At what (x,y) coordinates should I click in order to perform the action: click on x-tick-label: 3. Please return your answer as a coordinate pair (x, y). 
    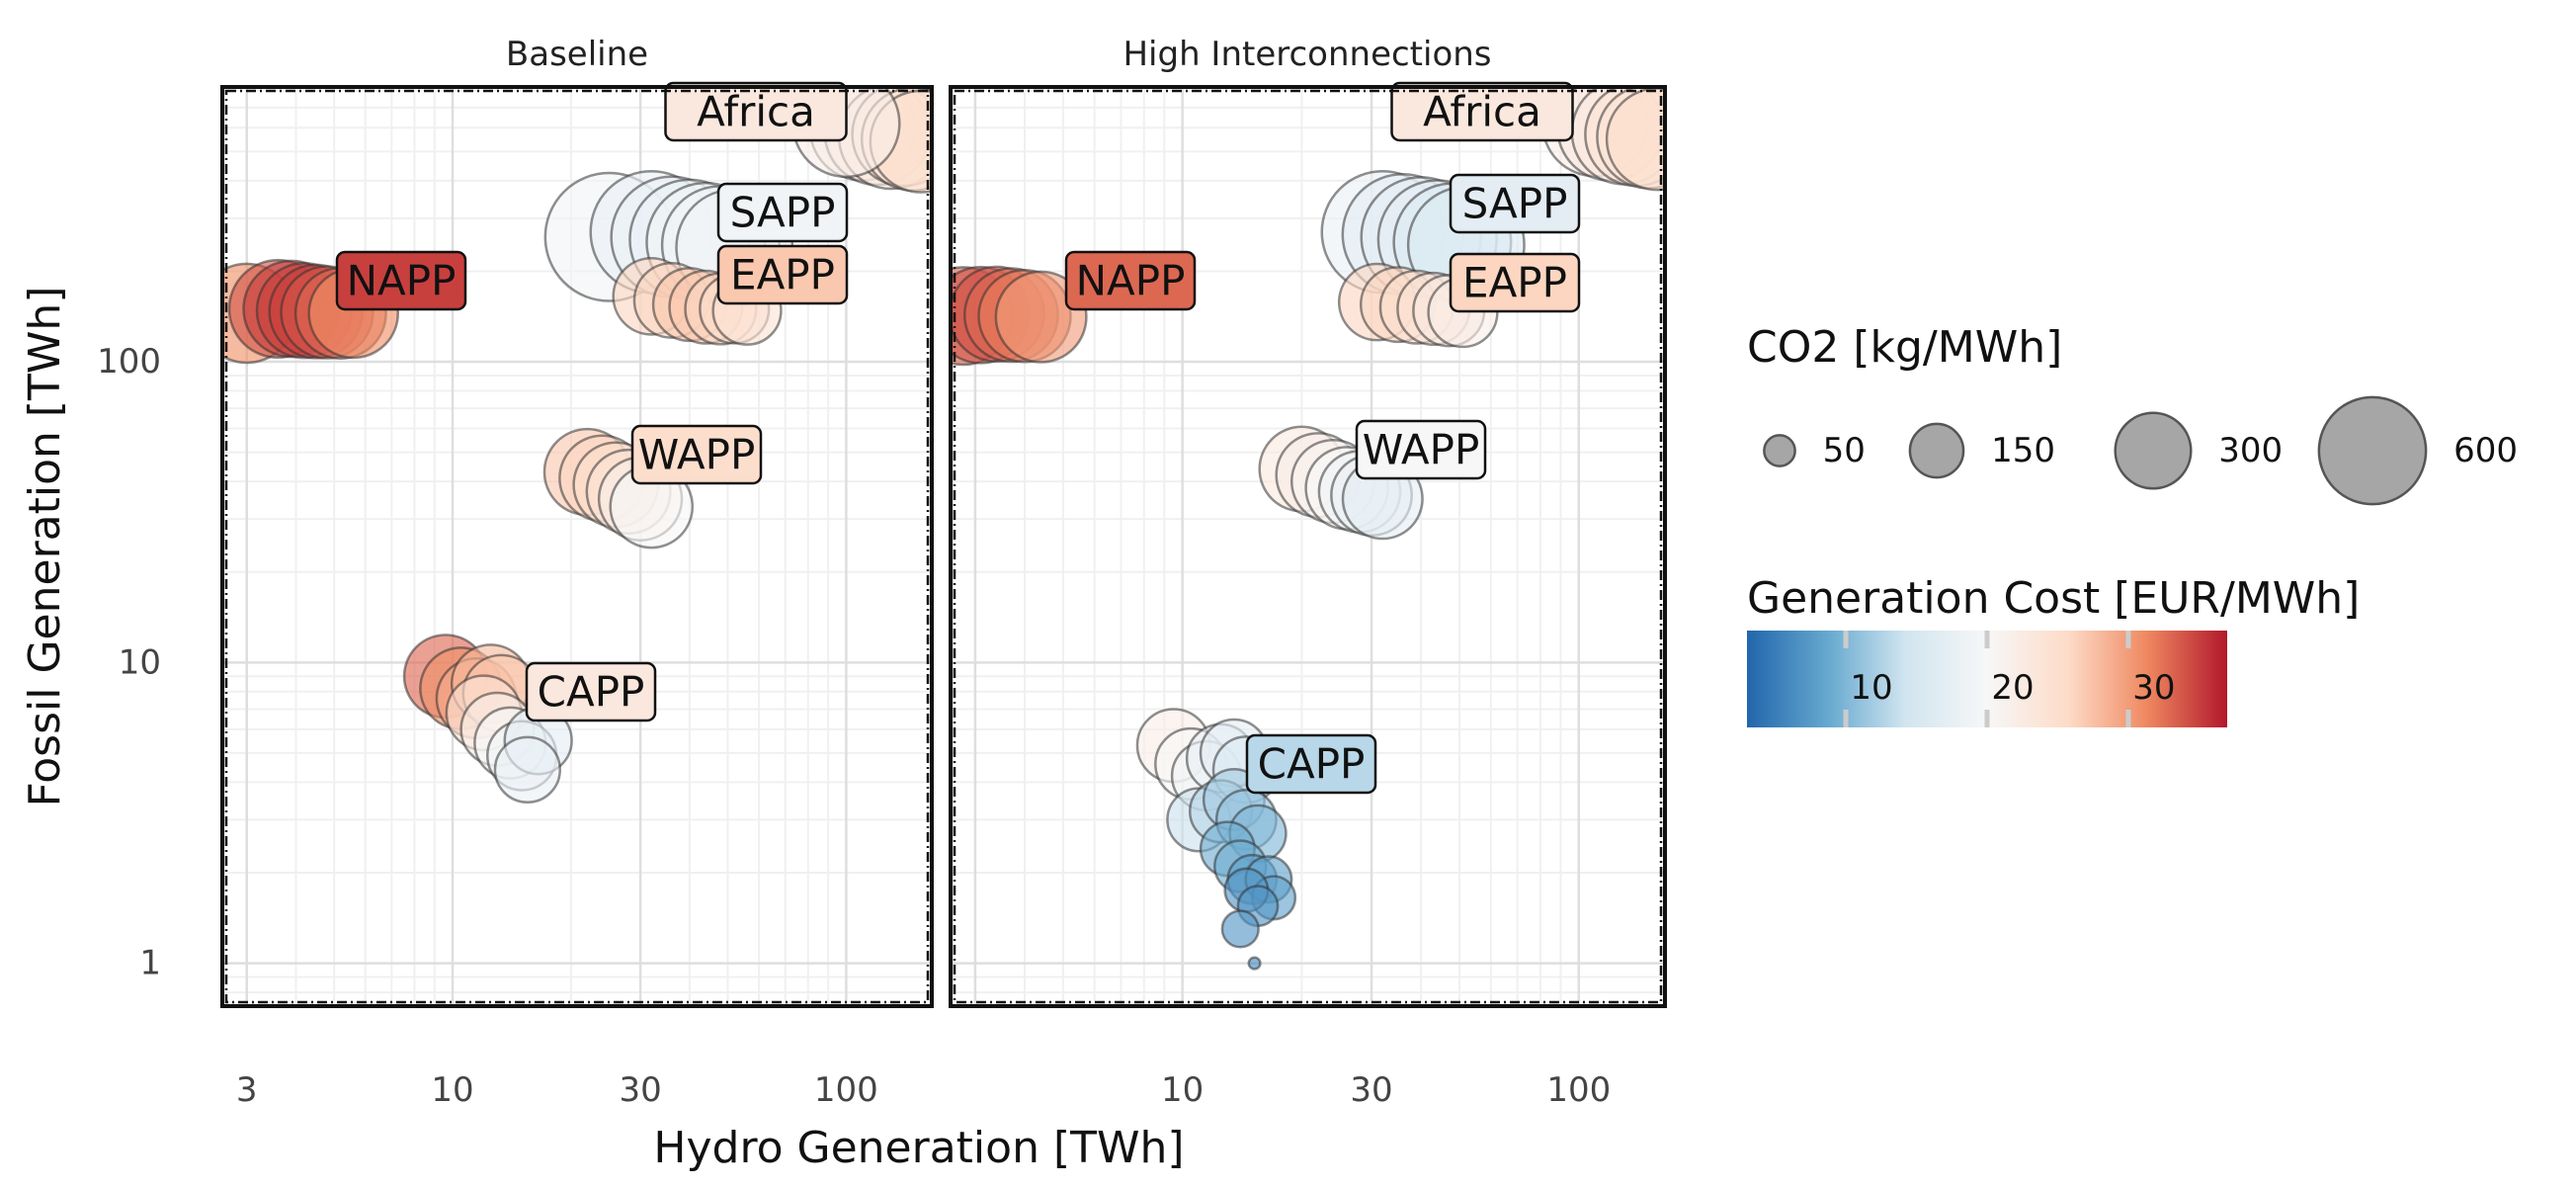
    Looking at the image, I should click on (247, 1090).